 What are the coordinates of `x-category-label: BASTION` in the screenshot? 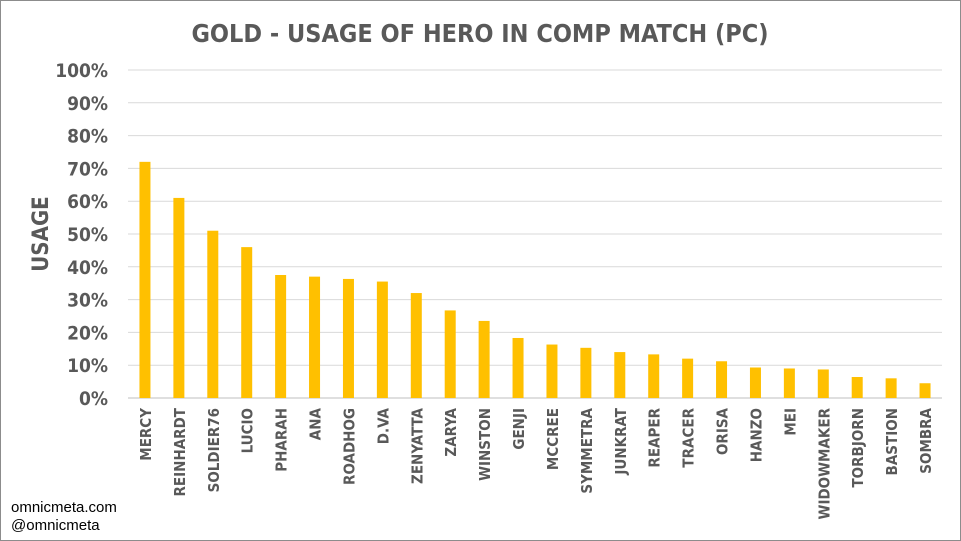 It's located at (892, 441).